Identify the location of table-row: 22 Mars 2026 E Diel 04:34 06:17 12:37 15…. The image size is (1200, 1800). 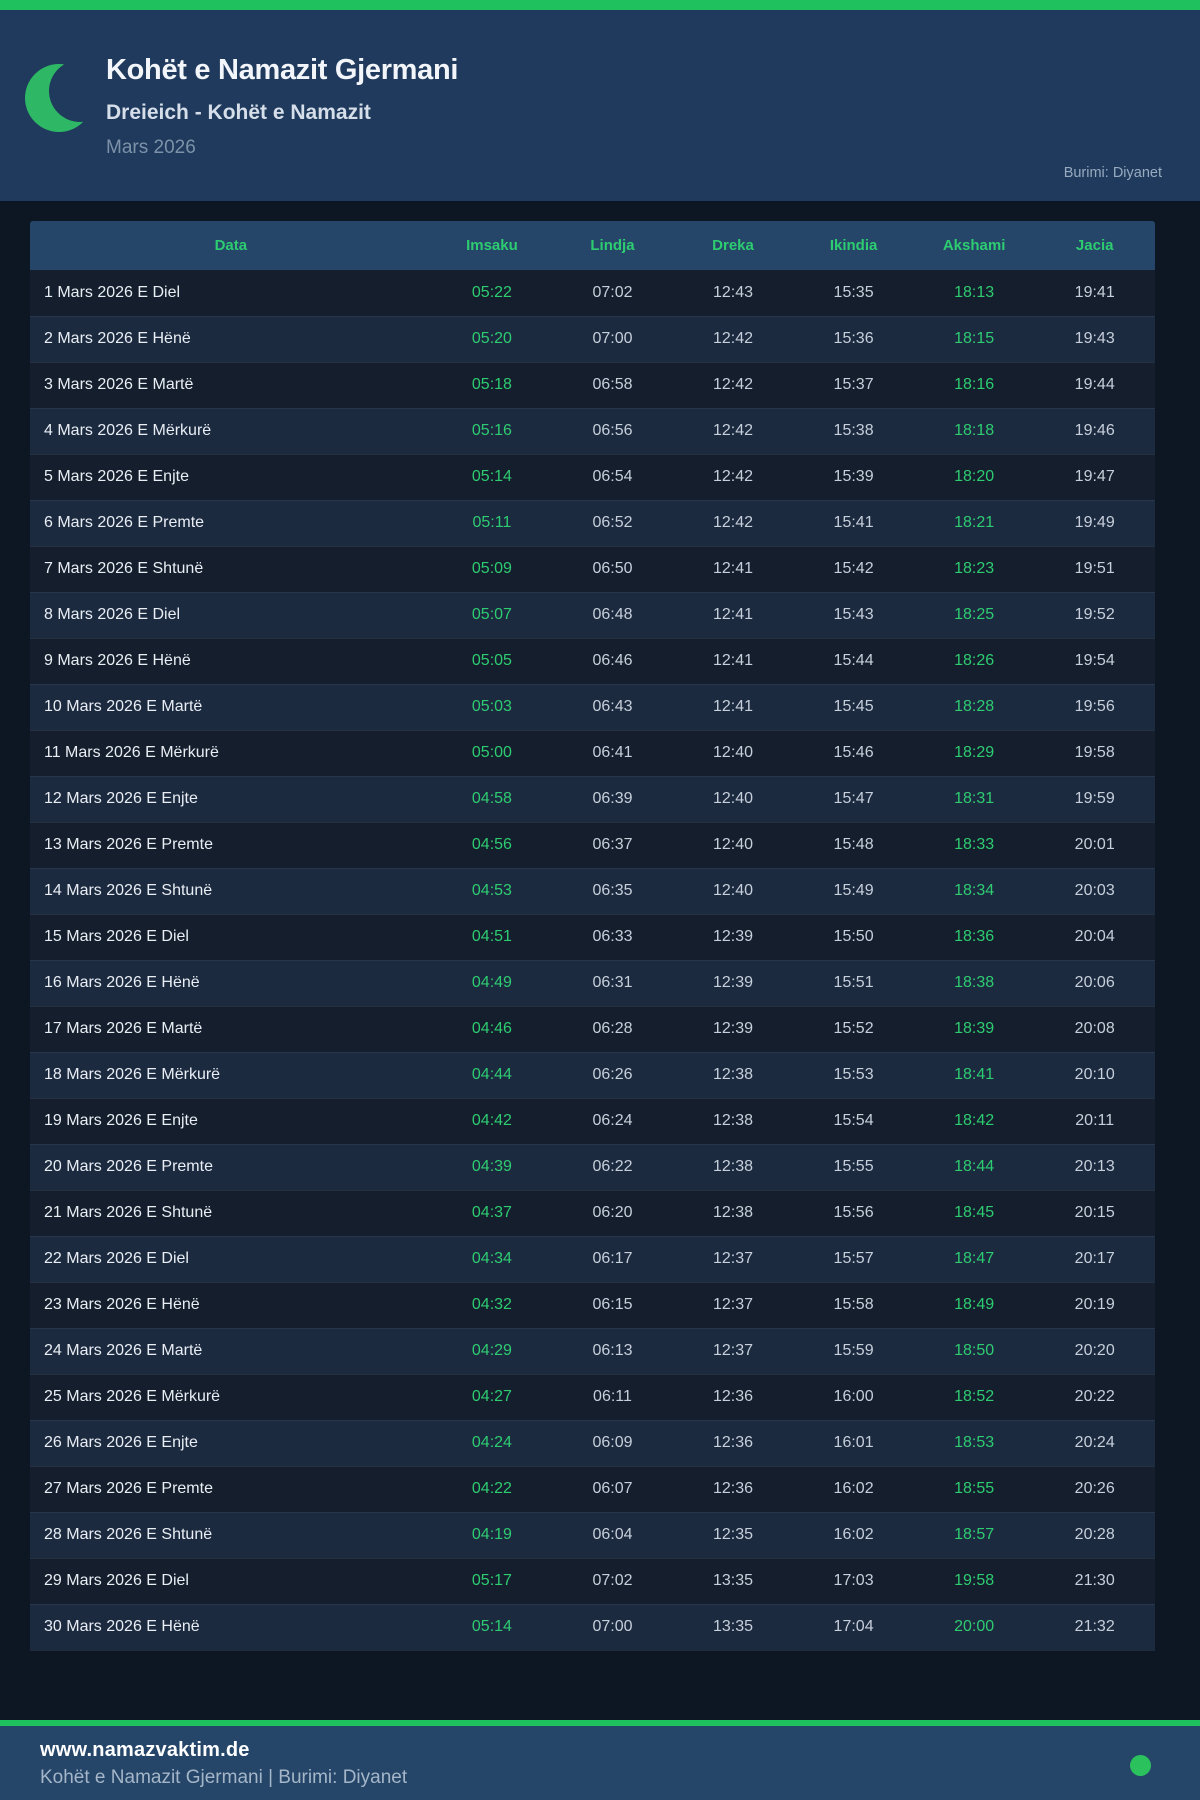
(592, 1259).